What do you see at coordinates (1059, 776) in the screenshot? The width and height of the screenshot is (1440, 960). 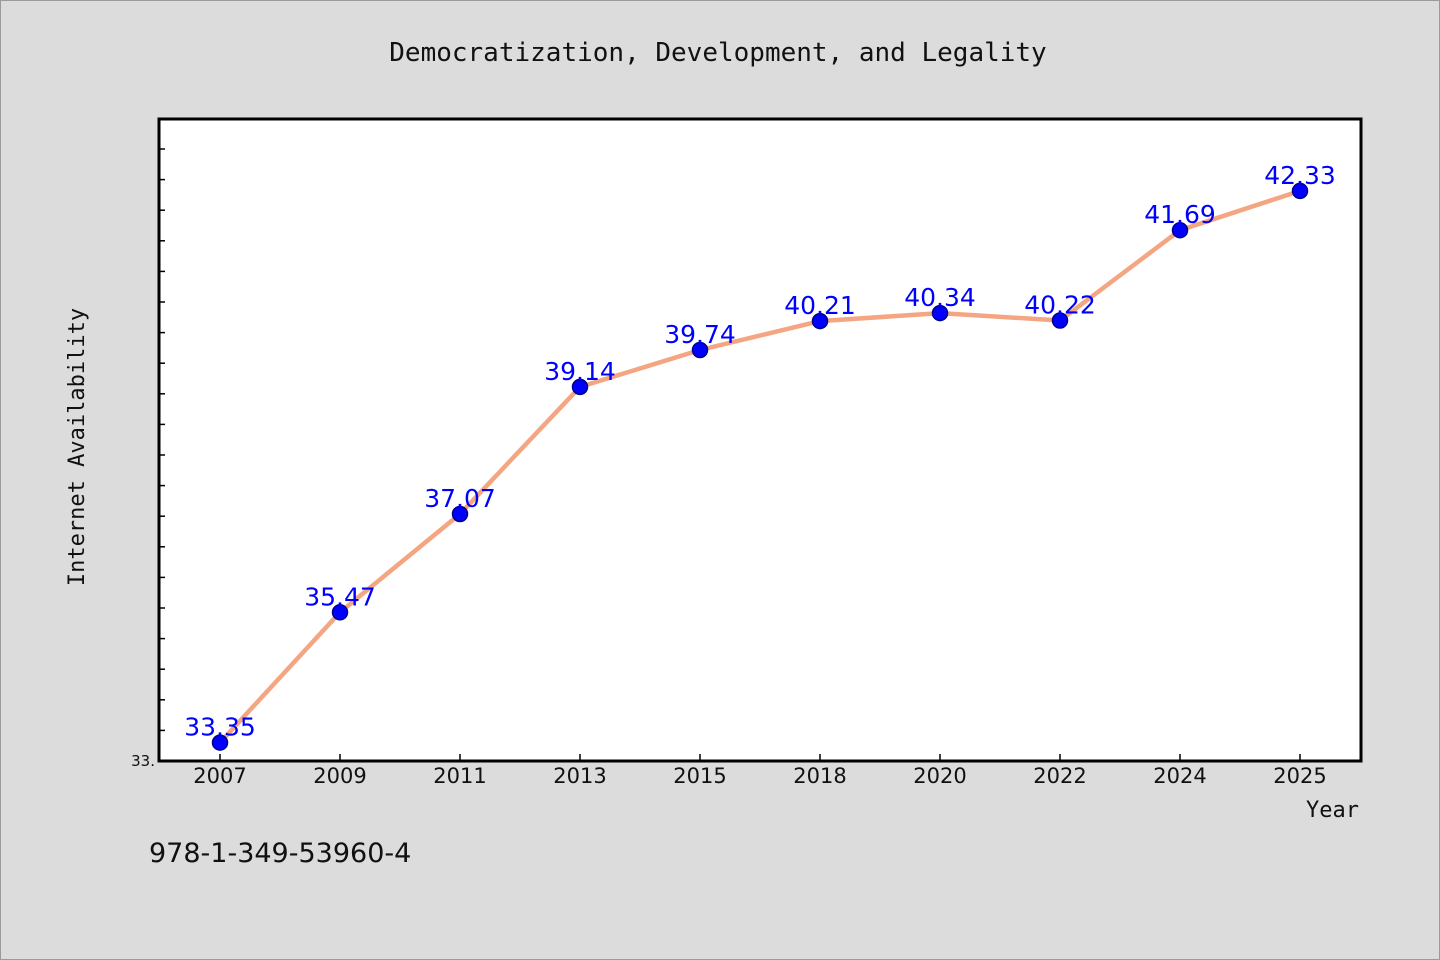 I see `x-tick-label: 2022` at bounding box center [1059, 776].